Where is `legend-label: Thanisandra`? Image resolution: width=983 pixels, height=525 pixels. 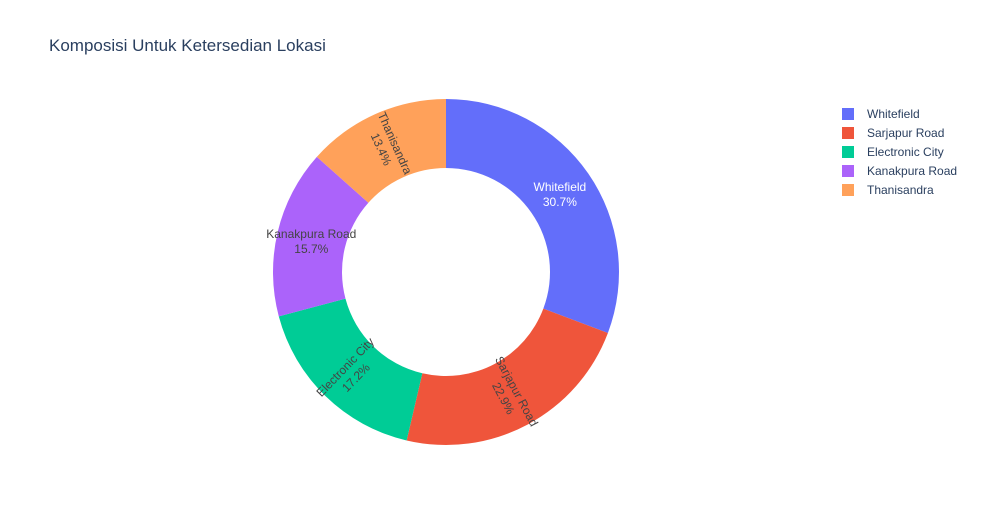 legend-label: Thanisandra is located at coordinates (900, 190).